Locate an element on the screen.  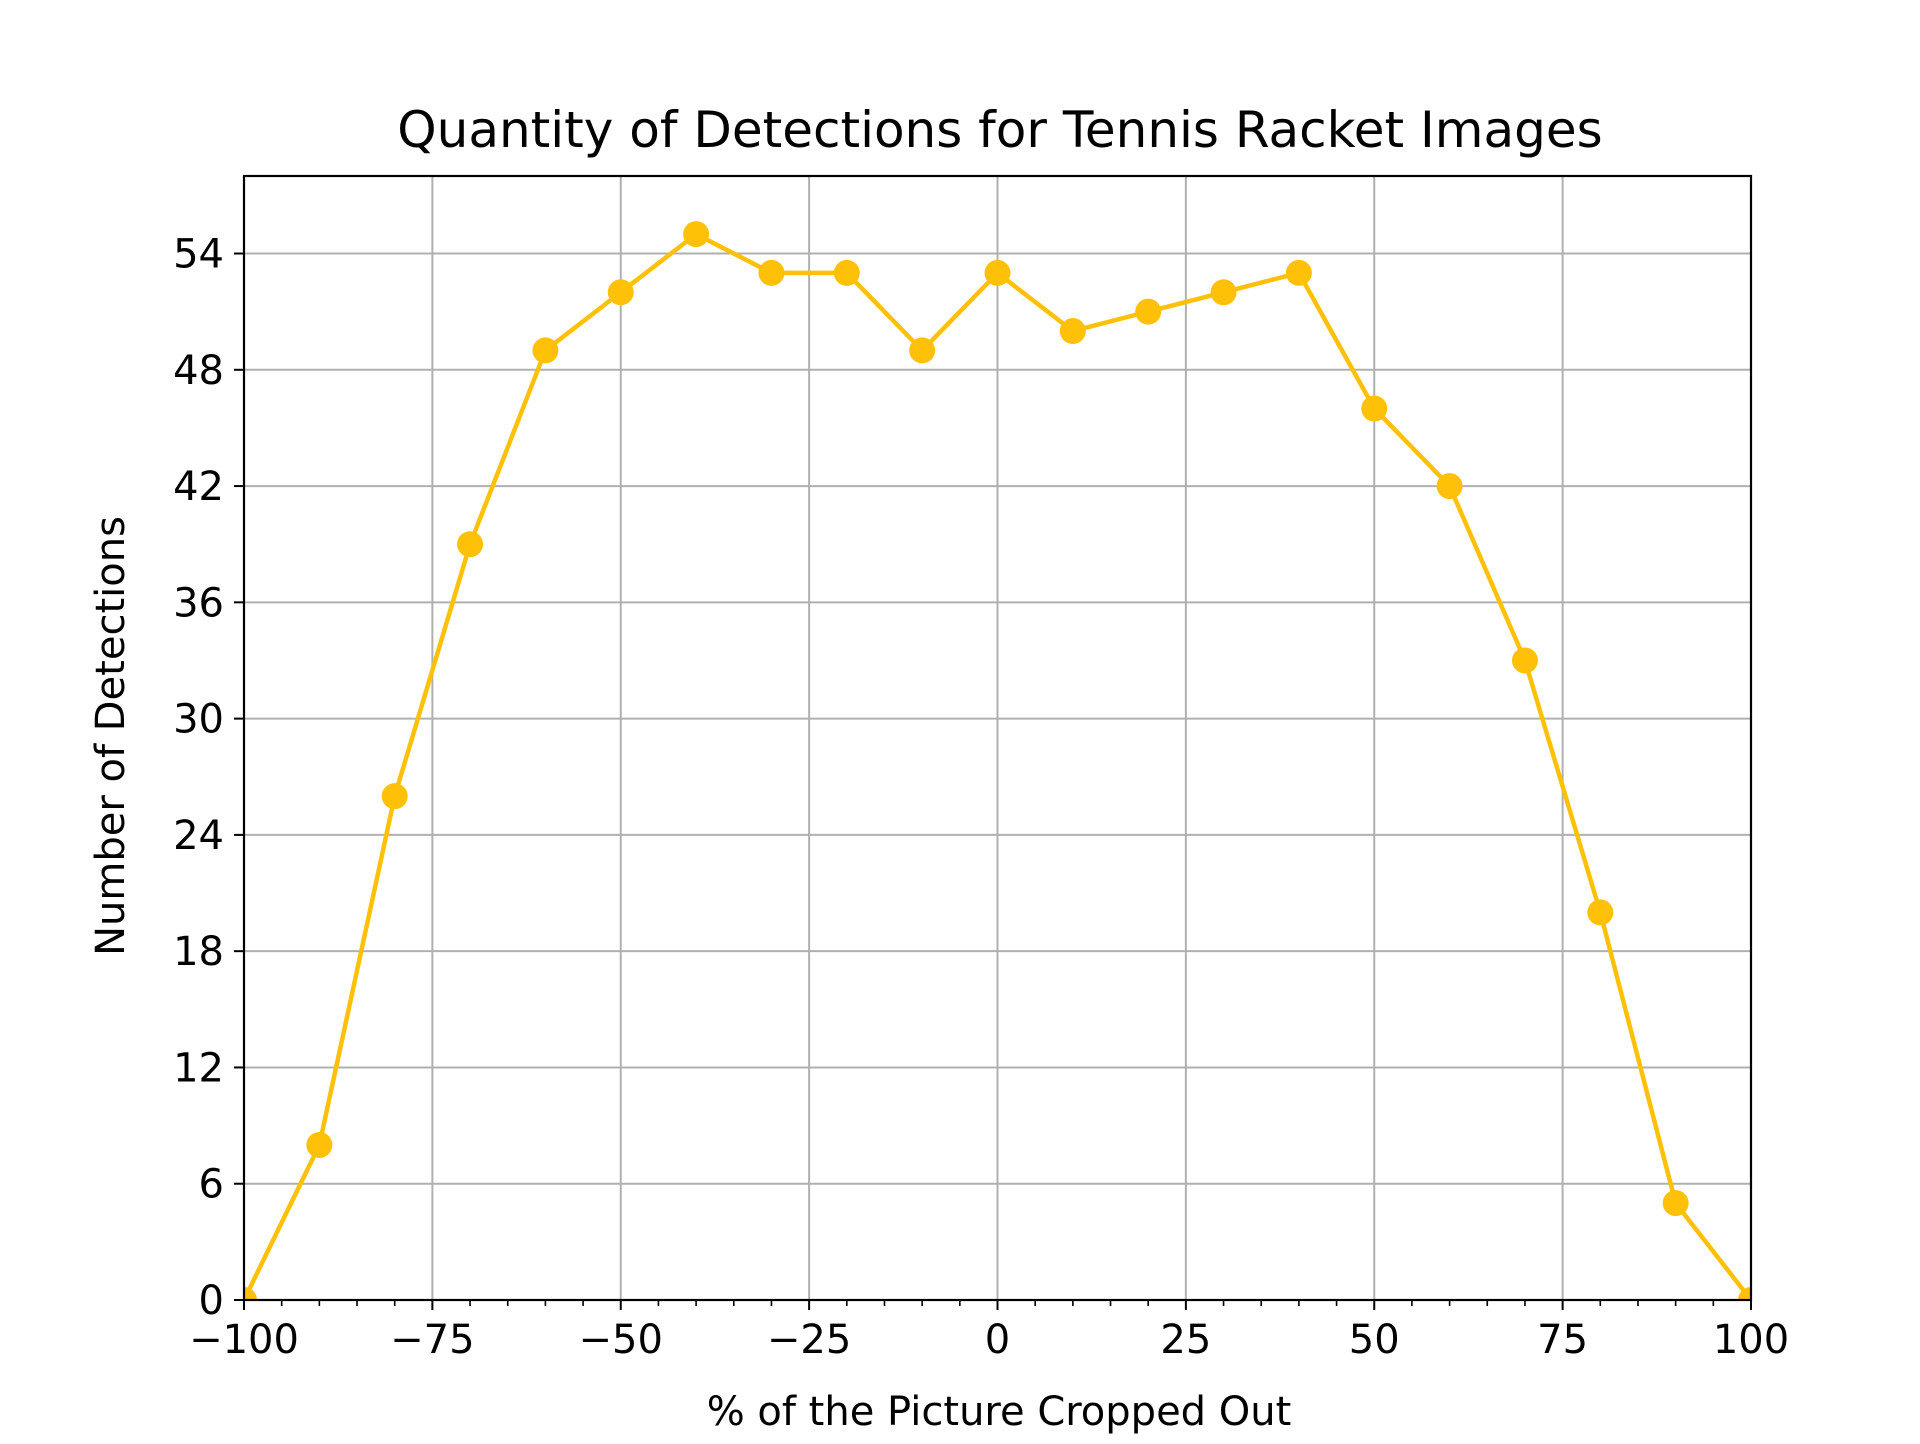
x-tick-label: −75 is located at coordinates (432, 1340).